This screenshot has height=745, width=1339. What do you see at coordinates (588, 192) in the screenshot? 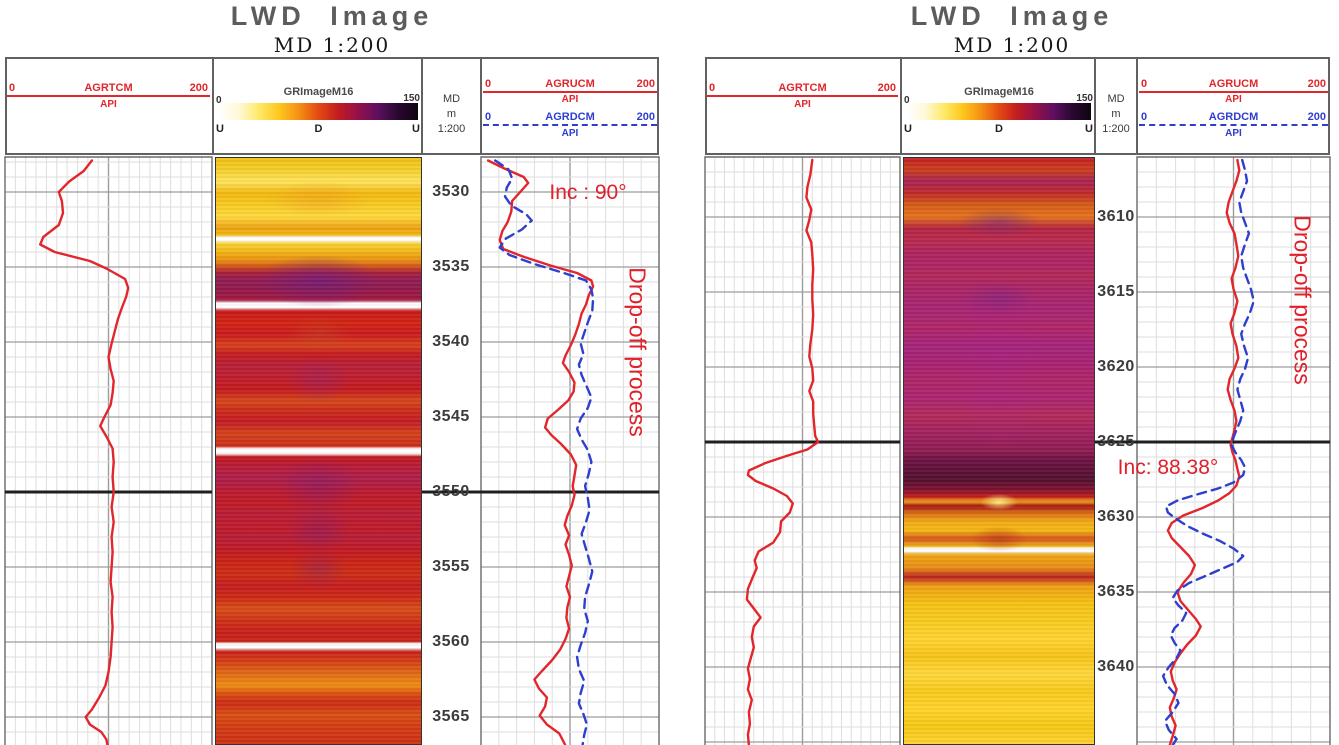
I see `inclination-annotation: Inc : 90°` at bounding box center [588, 192].